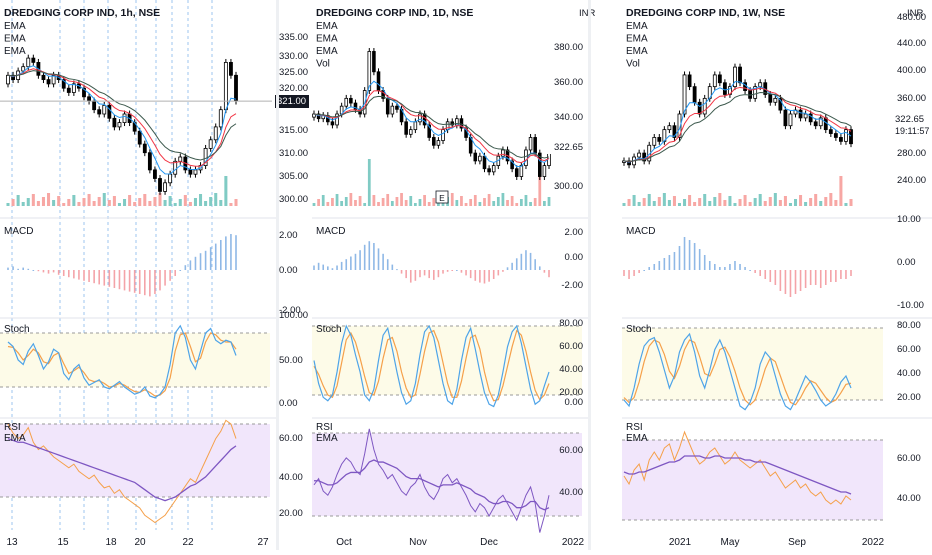  Describe the element at coordinates (634, 427) in the screenshot. I see `rsi-label: RSI` at that location.